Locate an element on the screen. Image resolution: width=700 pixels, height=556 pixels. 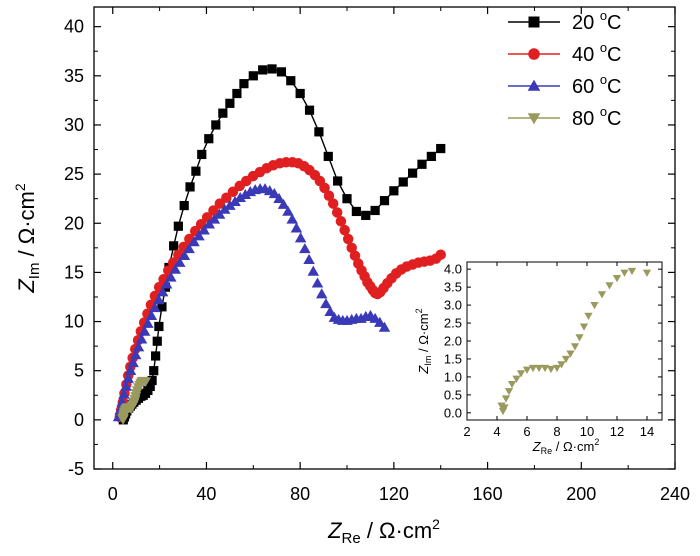
y-tick-label: 30 is located at coordinates (74, 125).